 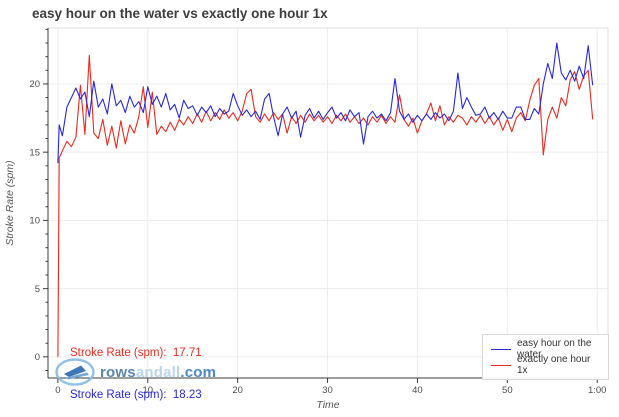 What do you see at coordinates (501, 365) in the screenshot?
I see `legend-swatch-exactly-one-hour` at bounding box center [501, 365].